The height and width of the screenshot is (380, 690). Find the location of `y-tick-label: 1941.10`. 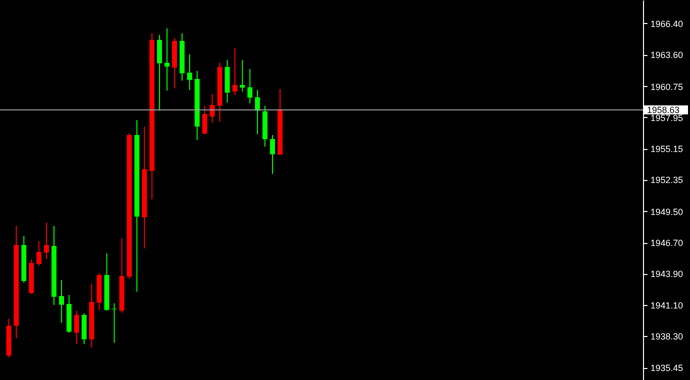

y-tick-label: 1941.10 is located at coordinates (667, 305).